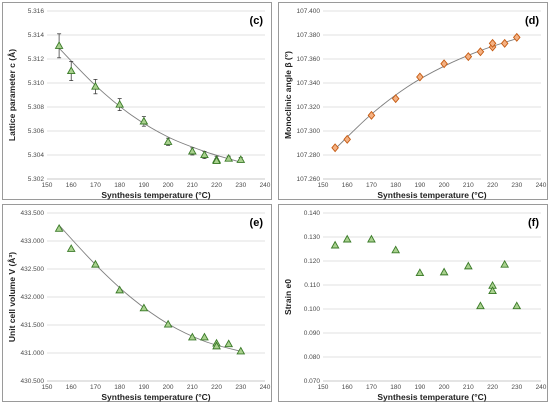  Describe the element at coordinates (532, 21) in the screenshot. I see `panel-label: (d)` at that location.